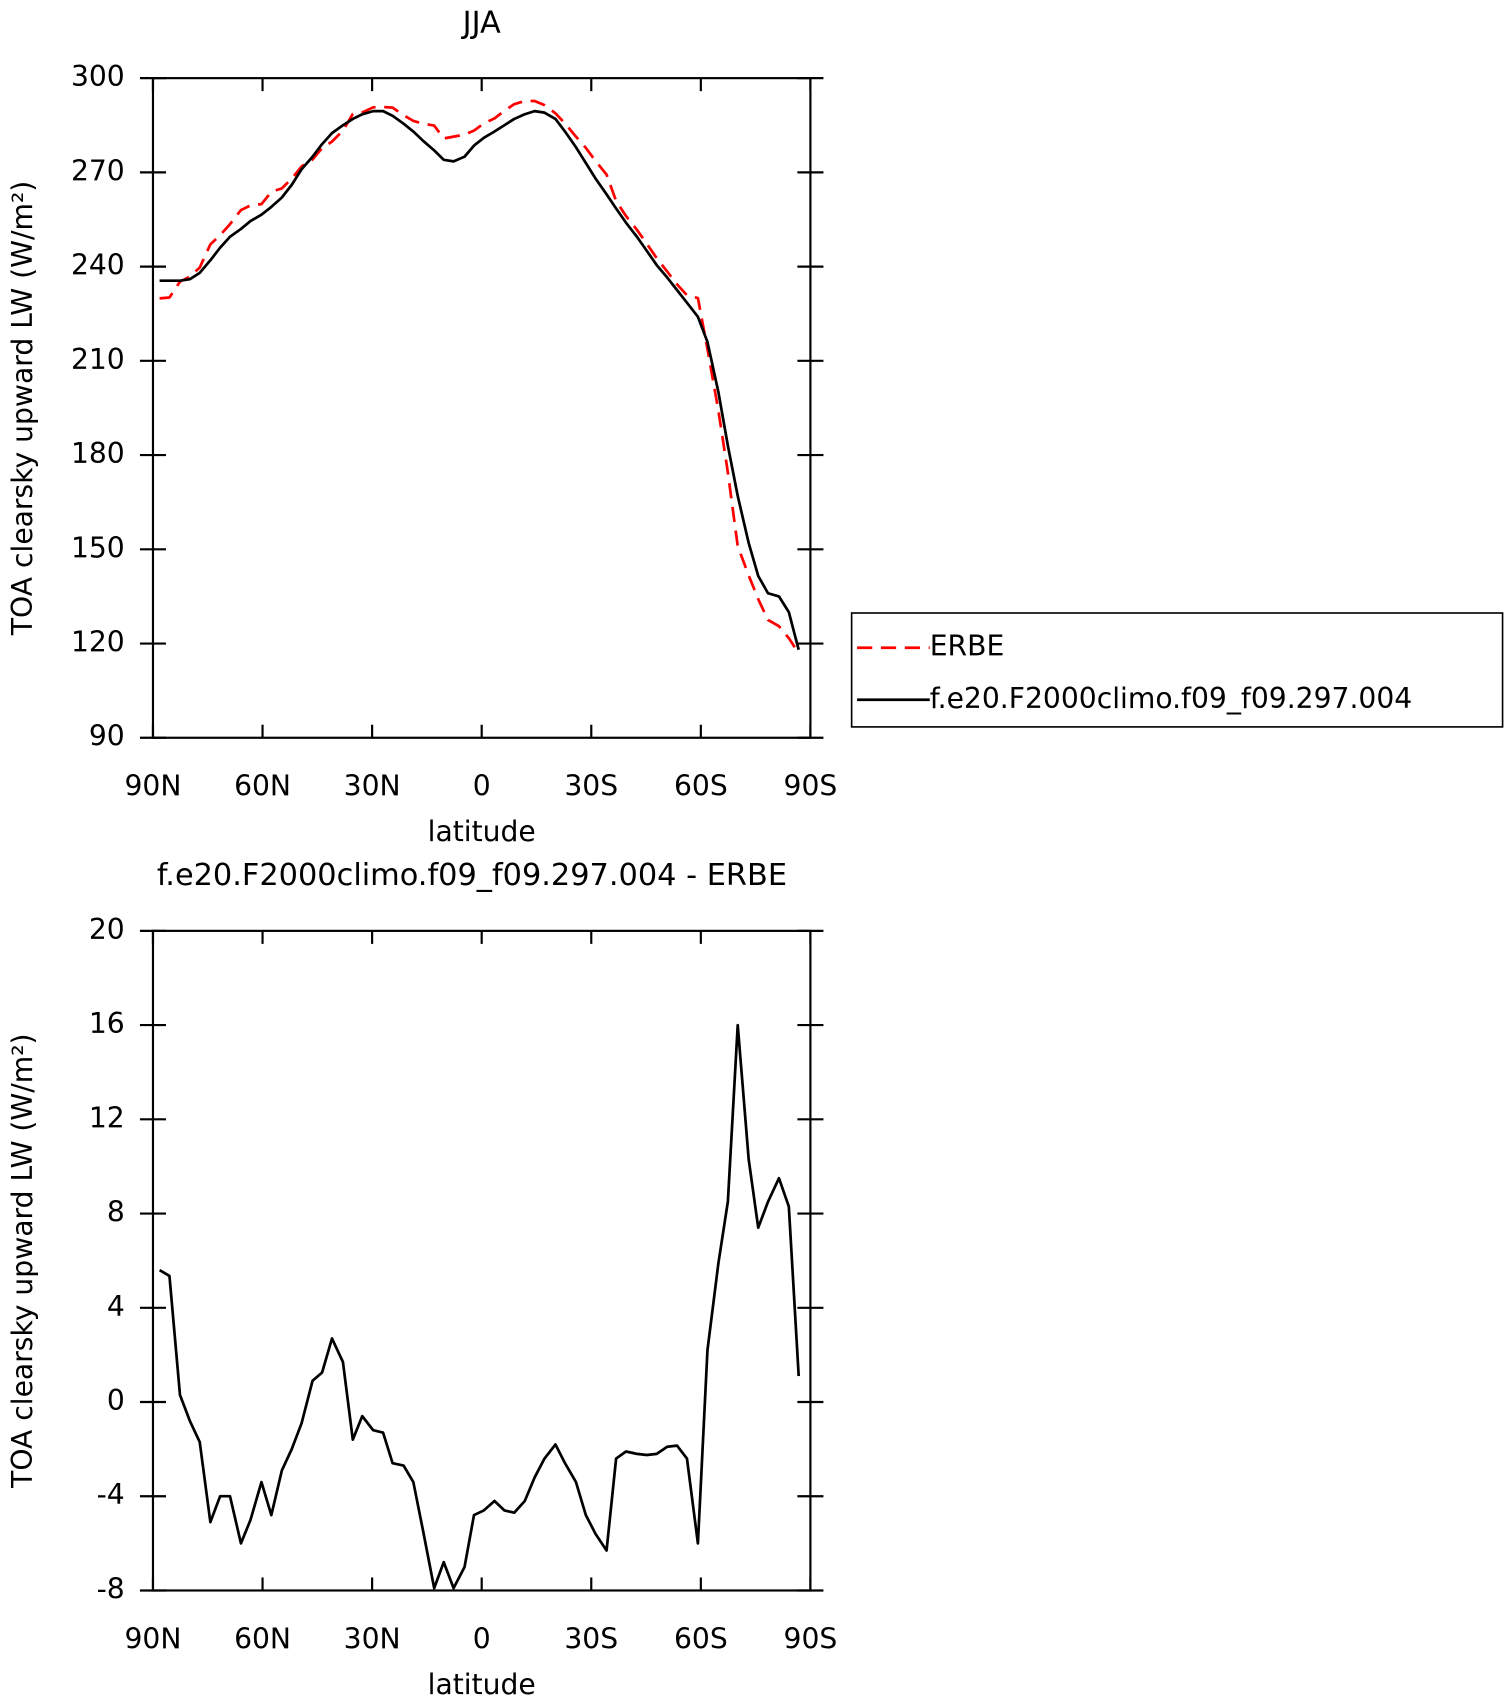 This screenshot has width=1508, height=1699. I want to click on y-tick-label: -4, so click(111, 1494).